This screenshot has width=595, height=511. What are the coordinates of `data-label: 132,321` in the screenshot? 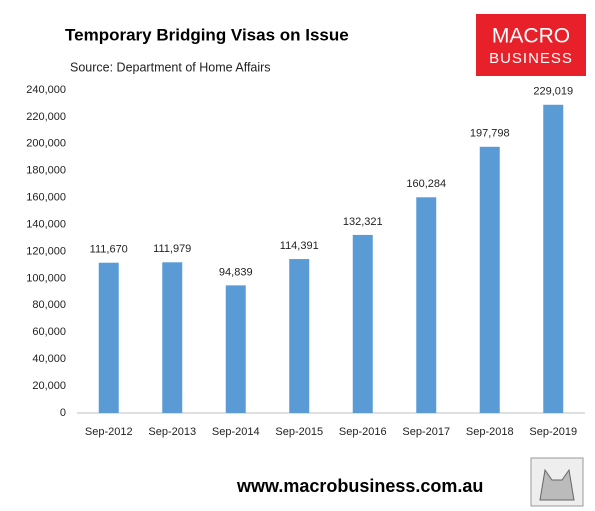 It's located at (363, 222).